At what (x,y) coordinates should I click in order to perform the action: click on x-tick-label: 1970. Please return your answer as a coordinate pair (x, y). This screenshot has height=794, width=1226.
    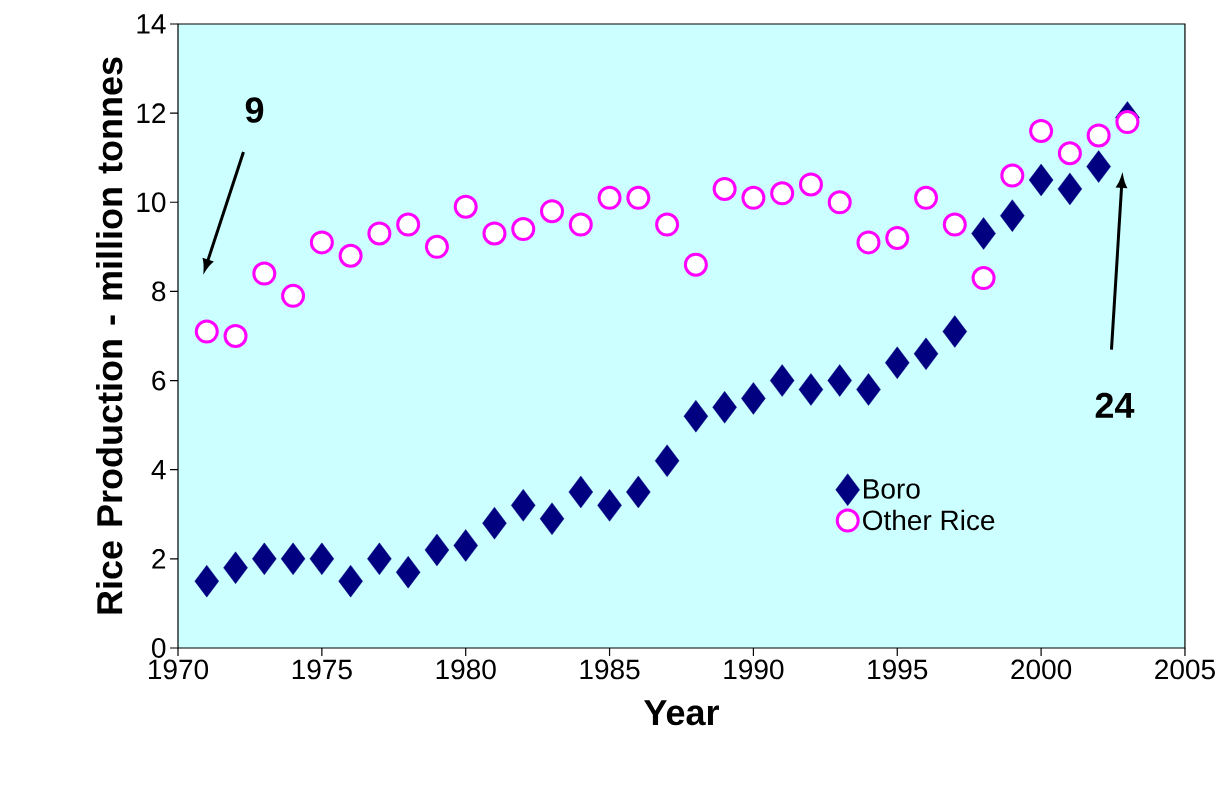
    Looking at the image, I should click on (179, 669).